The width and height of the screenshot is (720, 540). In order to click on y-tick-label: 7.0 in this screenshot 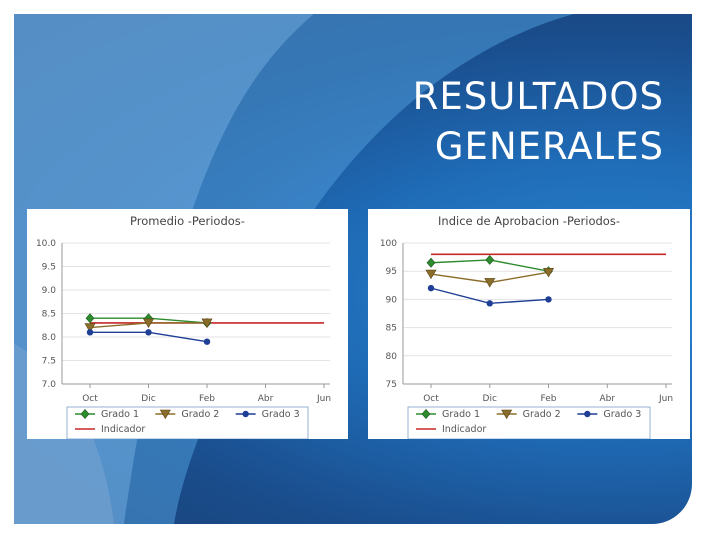, I will do `click(49, 385)`.